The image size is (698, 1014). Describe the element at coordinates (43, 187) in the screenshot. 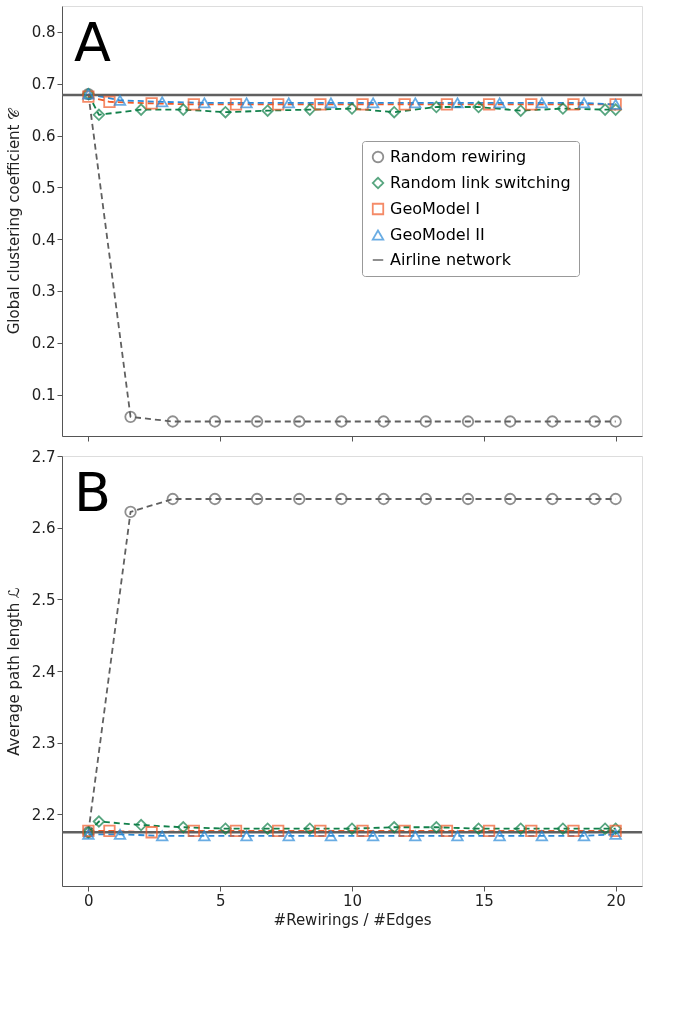

I see `y-tick-label: 0.5` at that location.